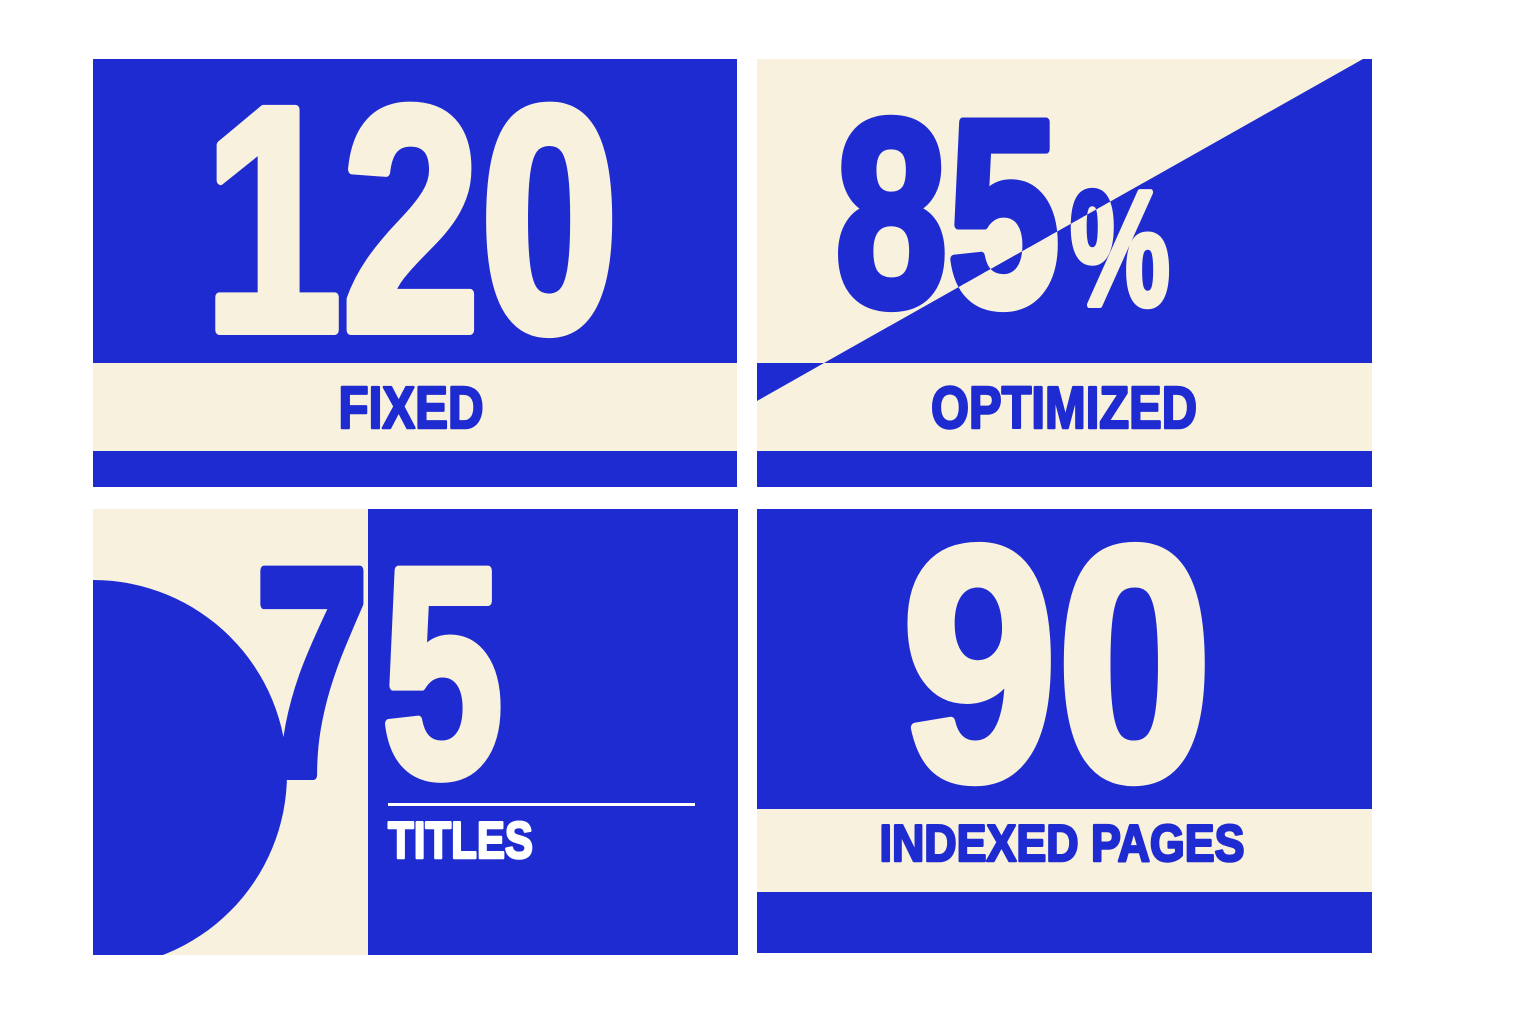 The height and width of the screenshot is (1024, 1536). What do you see at coordinates (415, 469) in the screenshot?
I see `fixed-bottom-stripe` at bounding box center [415, 469].